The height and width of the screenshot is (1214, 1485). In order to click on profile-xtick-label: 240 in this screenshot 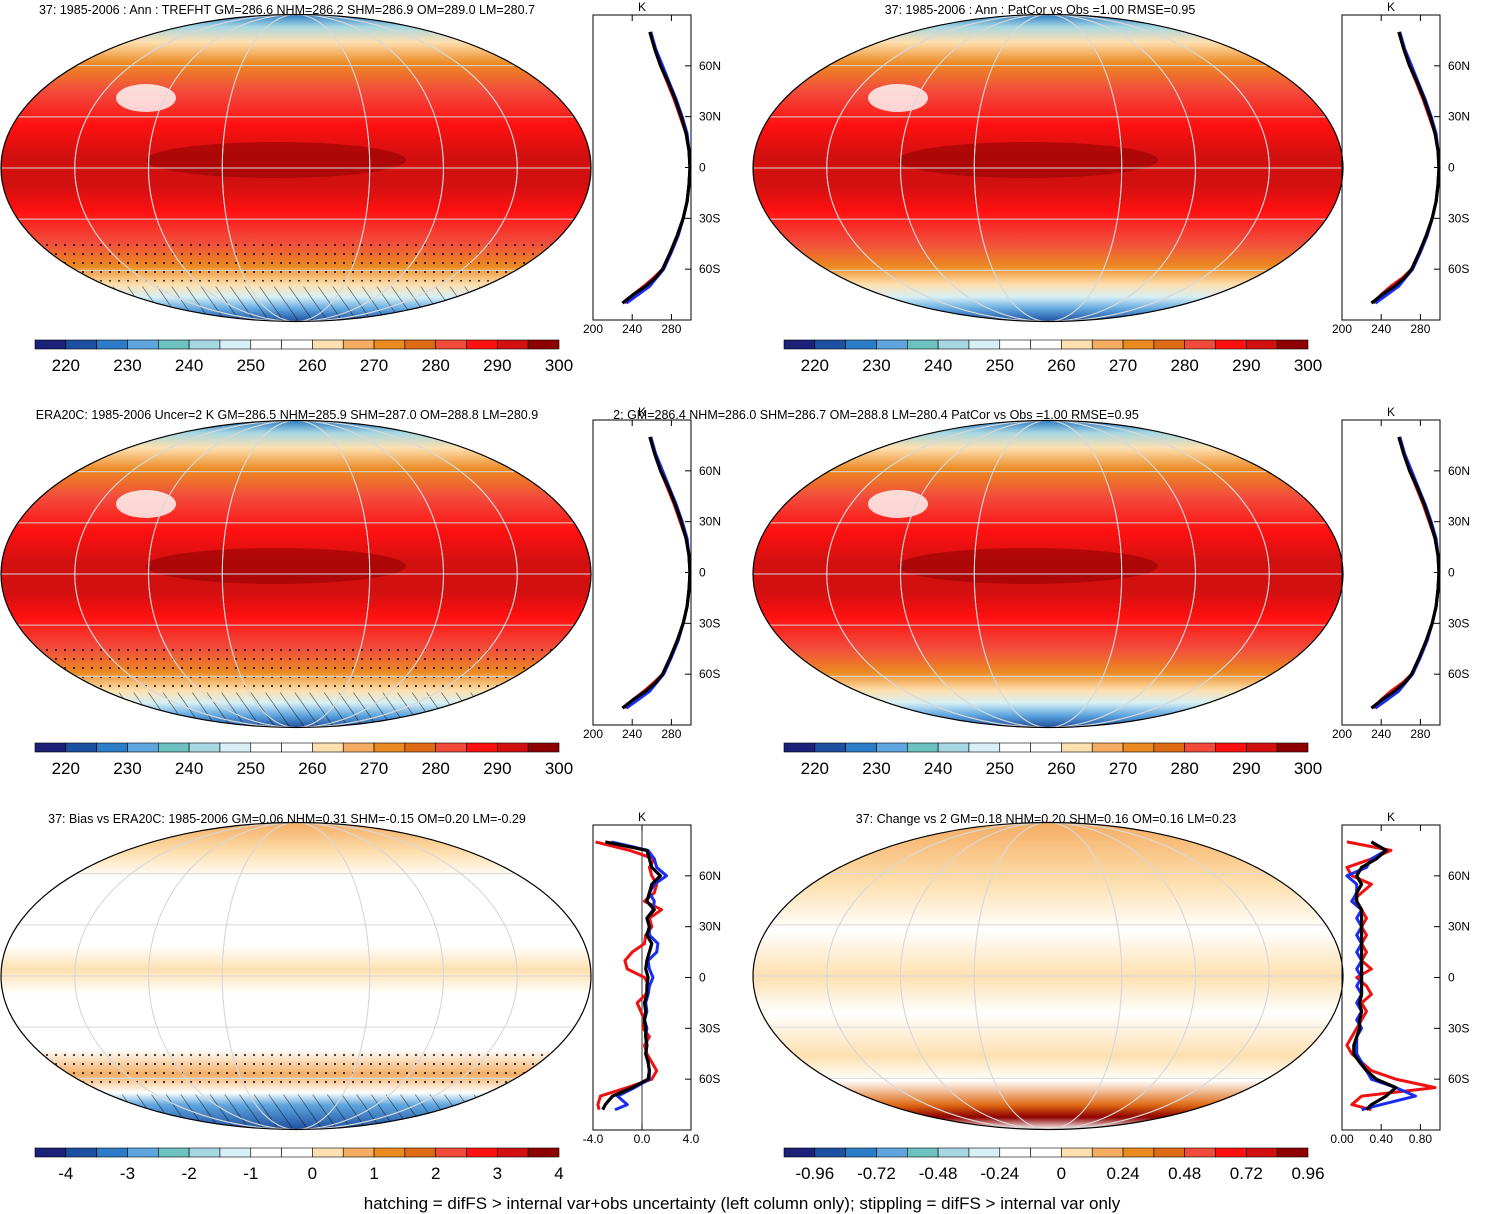, I will do `click(632, 734)`.